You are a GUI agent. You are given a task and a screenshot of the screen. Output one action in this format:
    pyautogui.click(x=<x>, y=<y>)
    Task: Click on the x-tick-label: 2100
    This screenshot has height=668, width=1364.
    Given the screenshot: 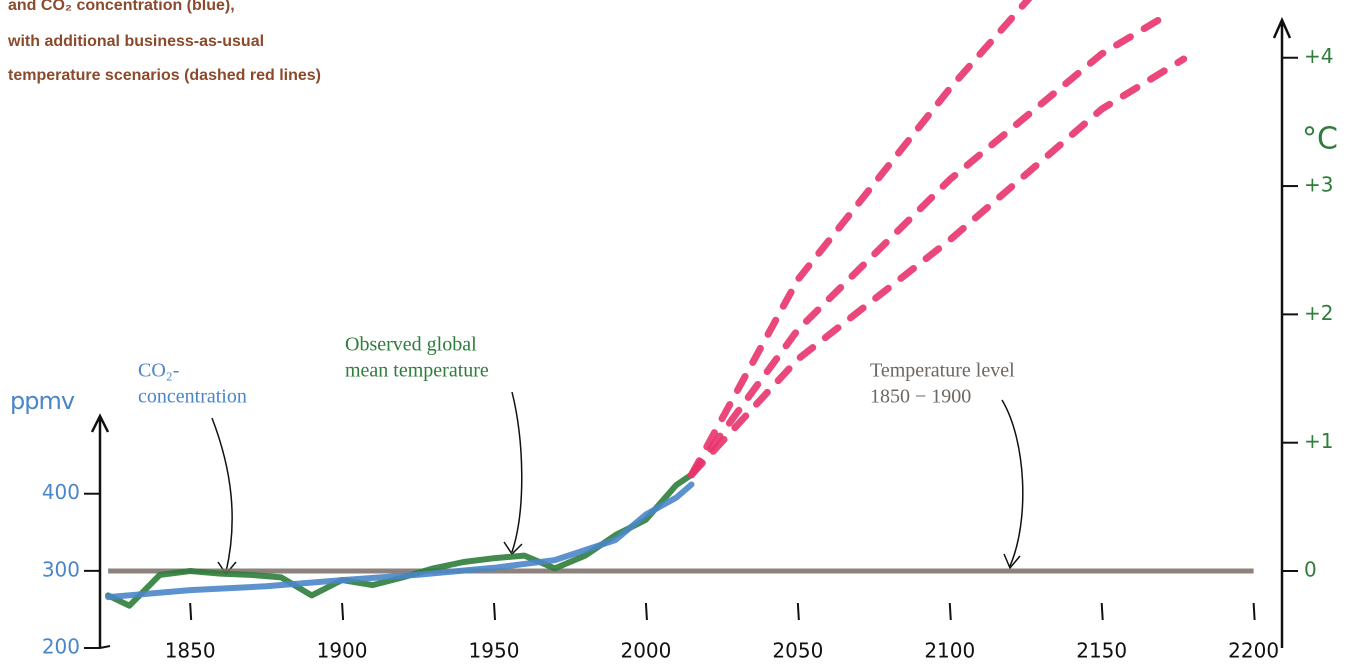 What is the action you would take?
    pyautogui.click(x=949, y=651)
    